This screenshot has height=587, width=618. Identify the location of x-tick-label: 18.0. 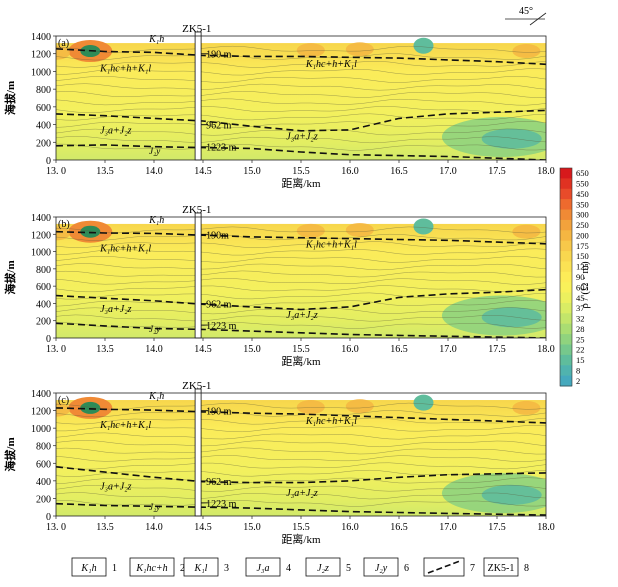
(546, 171).